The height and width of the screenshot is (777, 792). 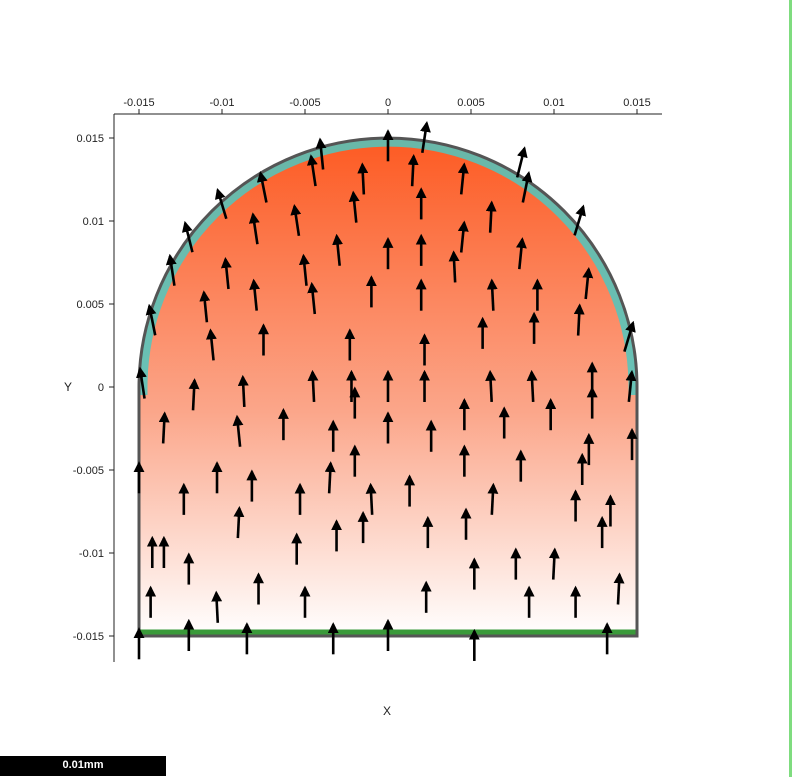 I want to click on y-tick-label: -0.01, so click(x=91, y=554).